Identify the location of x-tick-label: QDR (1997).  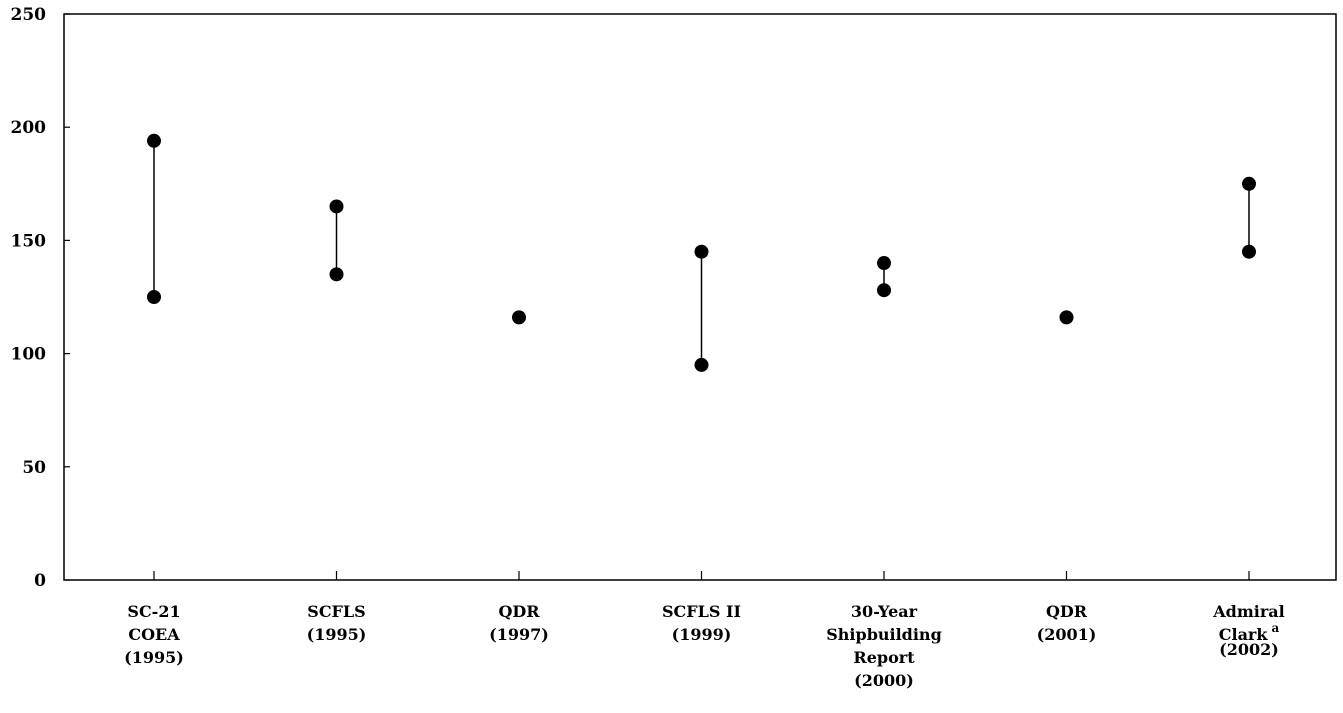
(519, 623).